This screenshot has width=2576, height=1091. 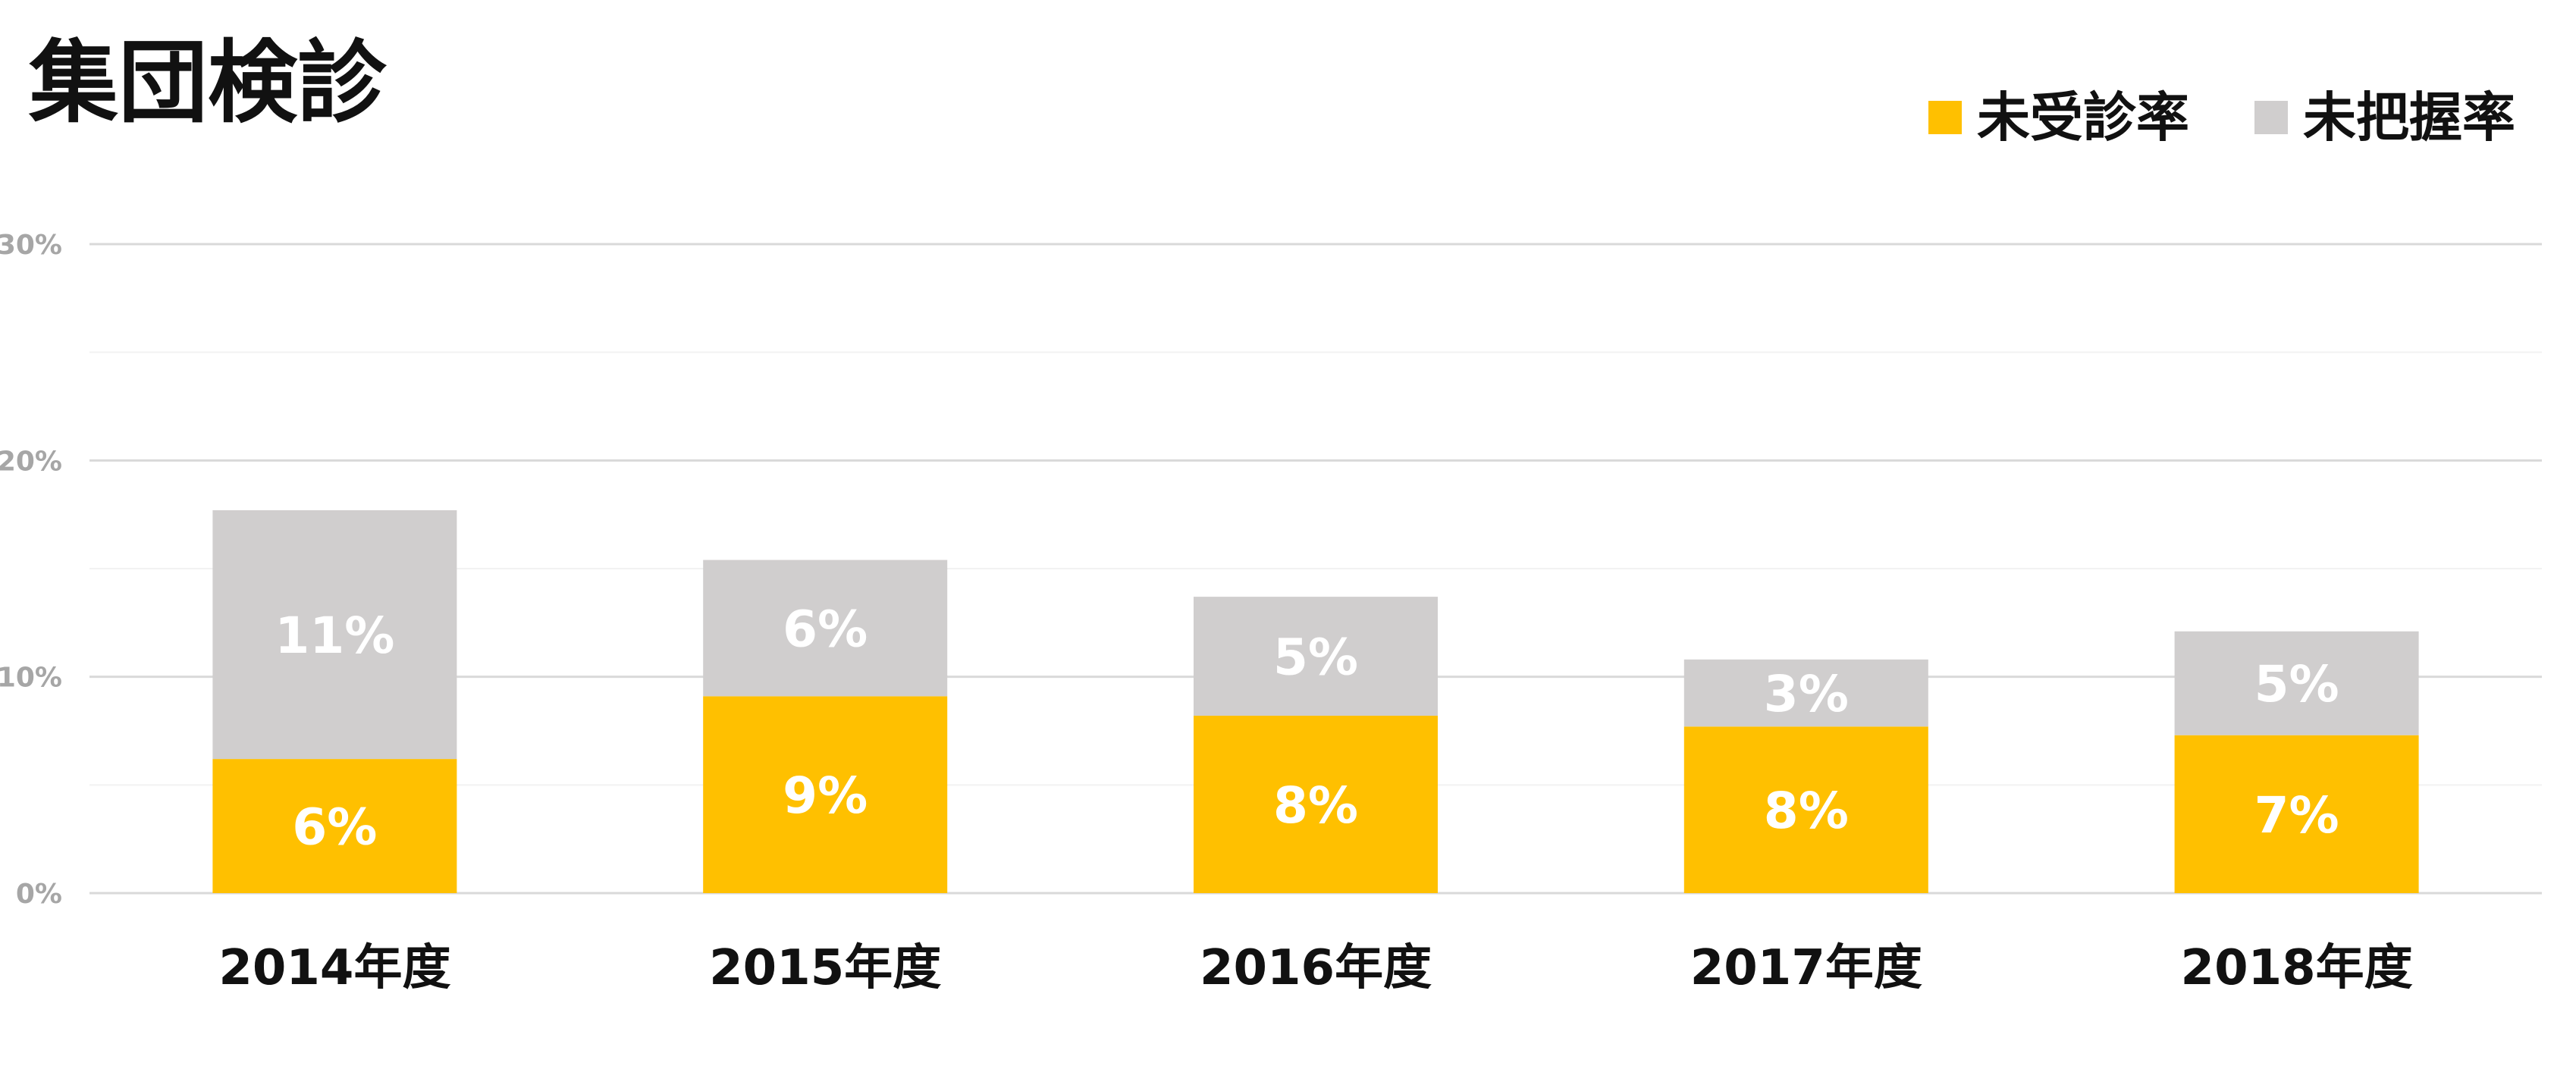 What do you see at coordinates (1806, 968) in the screenshot?
I see `x-tick-label: 2017年度` at bounding box center [1806, 968].